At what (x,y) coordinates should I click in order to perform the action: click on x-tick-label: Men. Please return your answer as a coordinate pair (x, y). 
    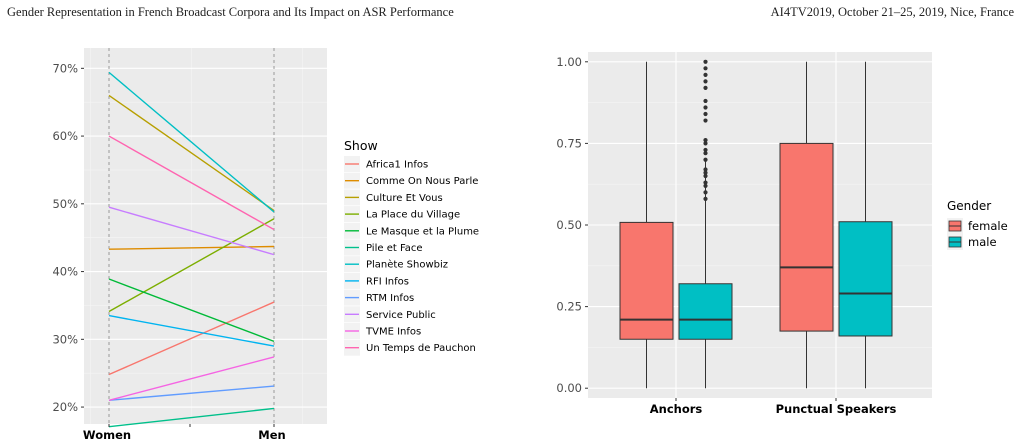
    Looking at the image, I should click on (271, 435).